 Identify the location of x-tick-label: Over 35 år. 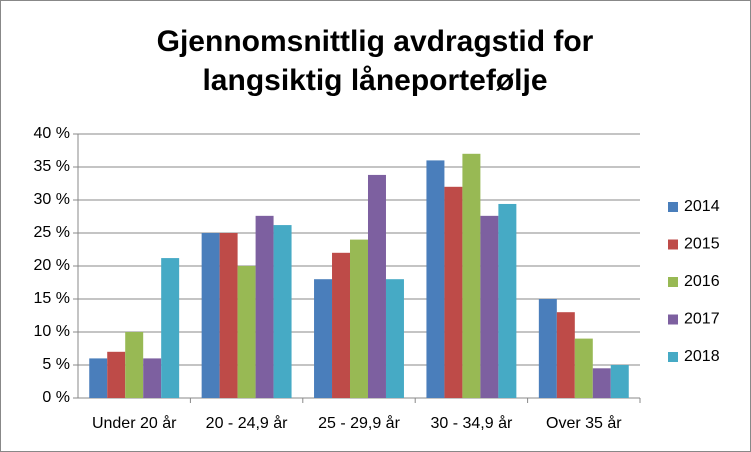
(584, 423).